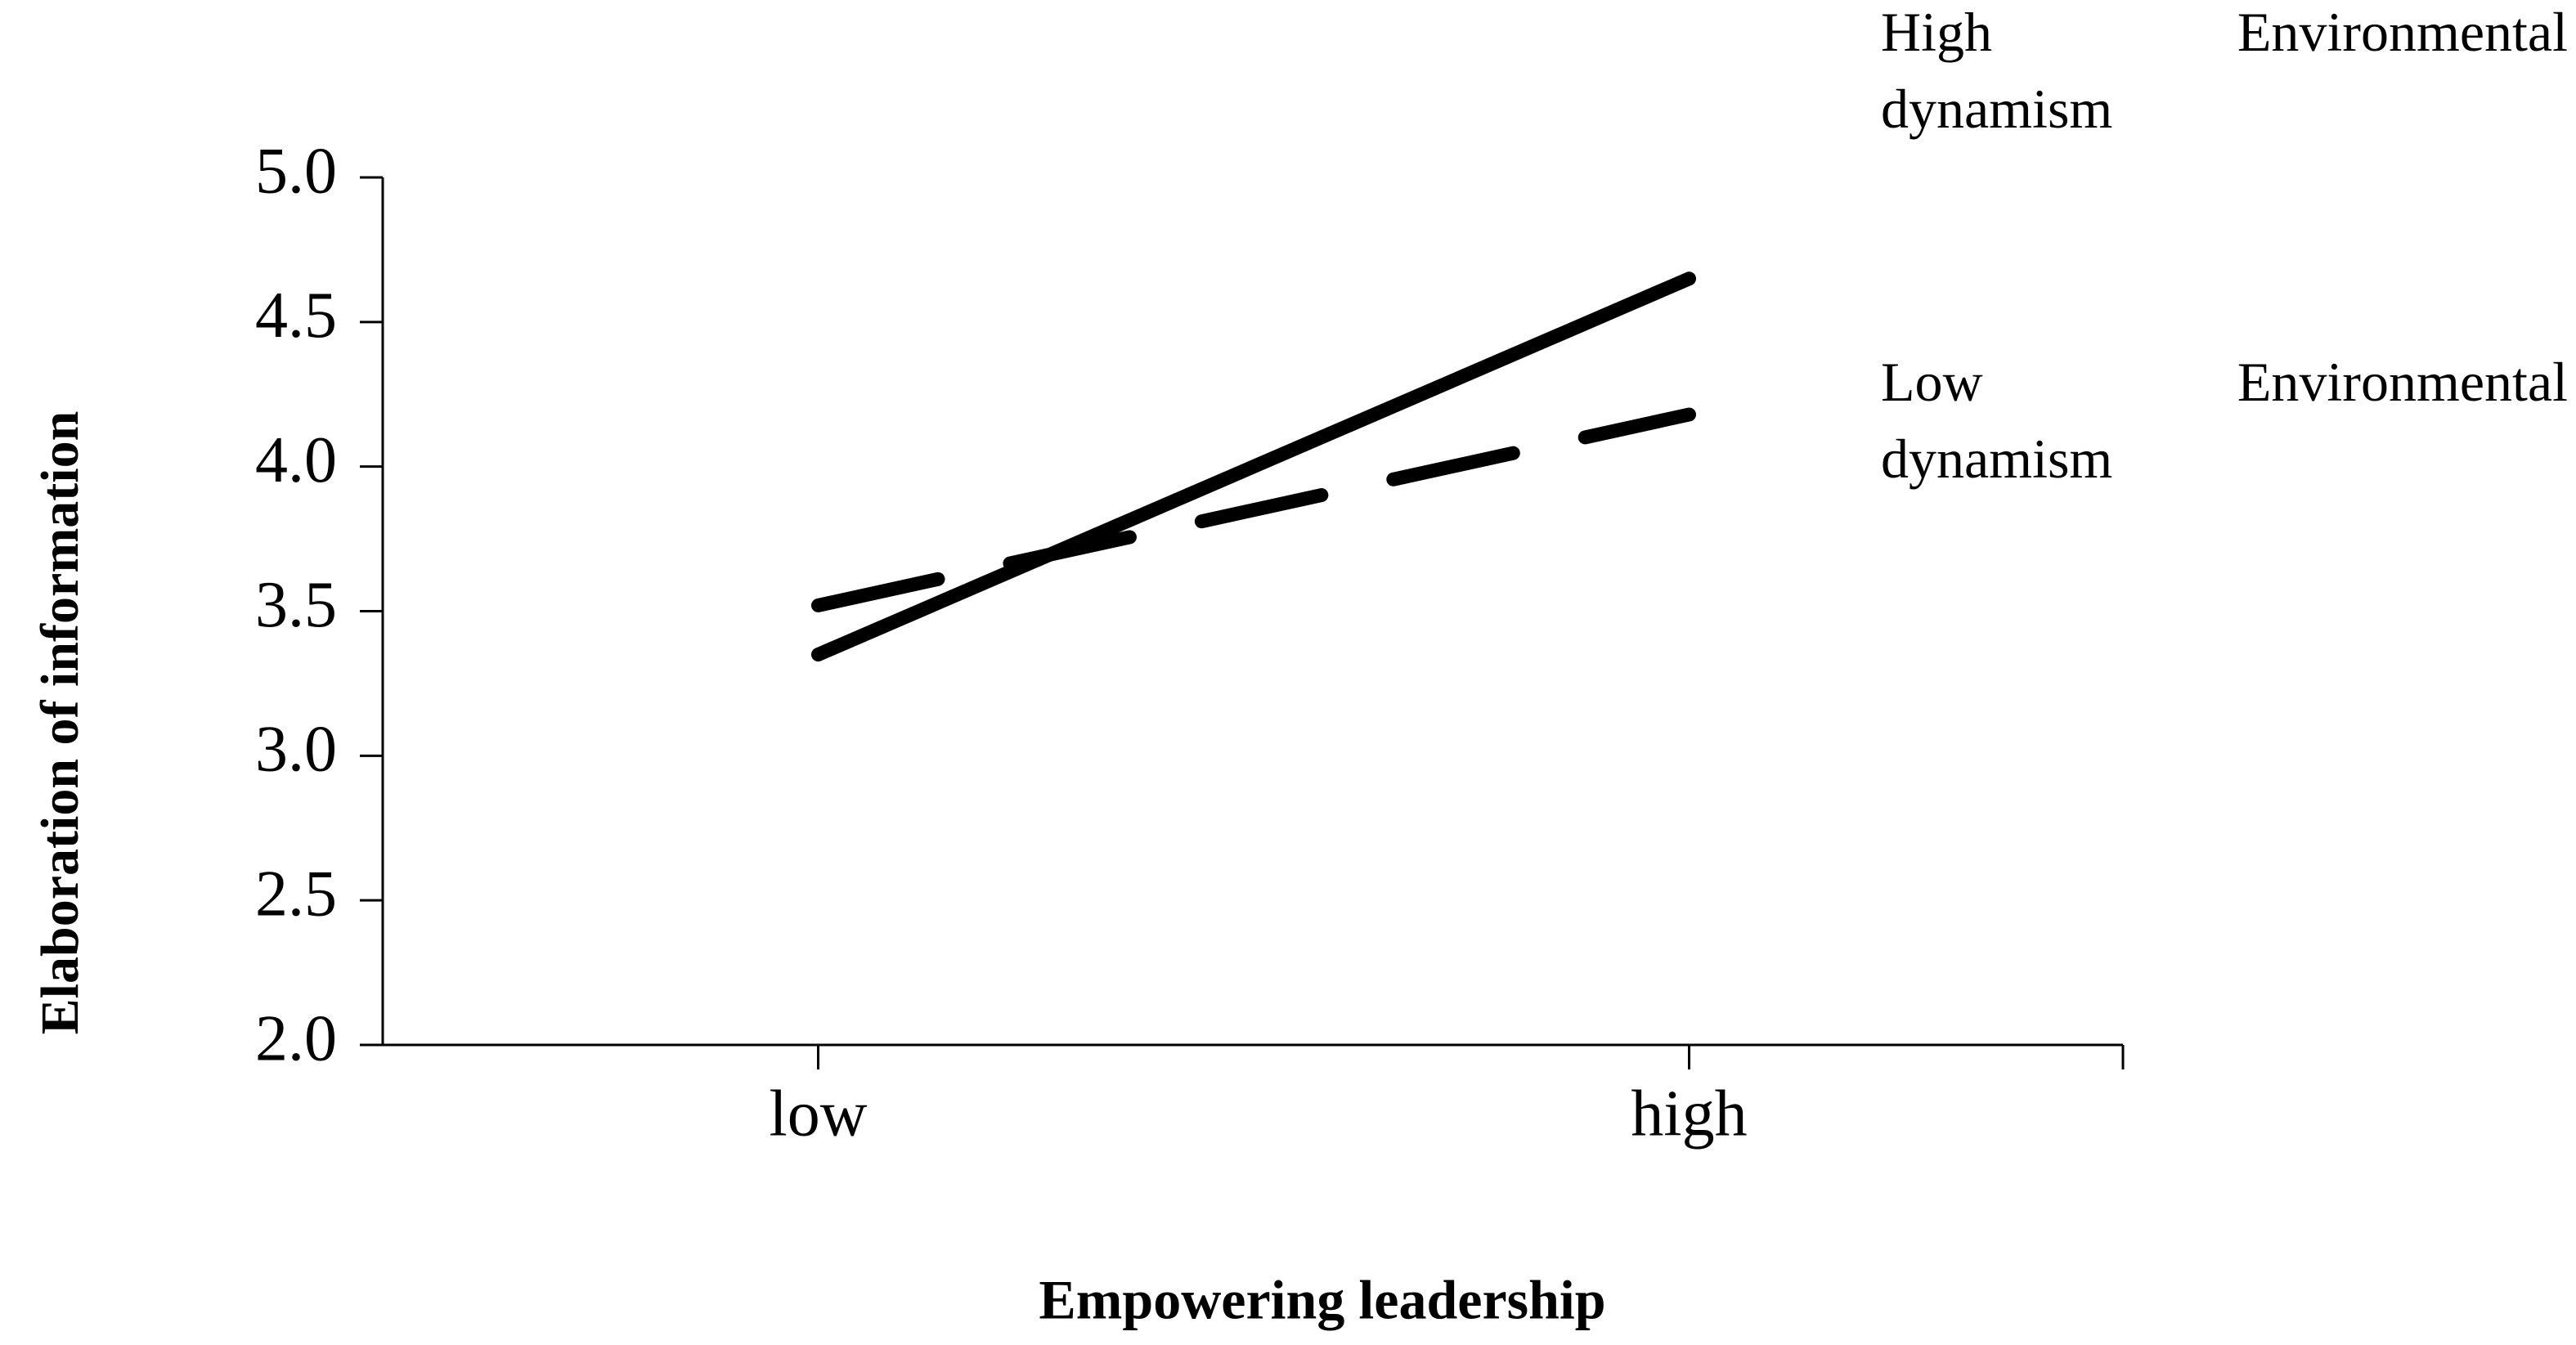 The width and height of the screenshot is (2576, 1345). What do you see at coordinates (296, 750) in the screenshot?
I see `y-tick-label: 3.0` at bounding box center [296, 750].